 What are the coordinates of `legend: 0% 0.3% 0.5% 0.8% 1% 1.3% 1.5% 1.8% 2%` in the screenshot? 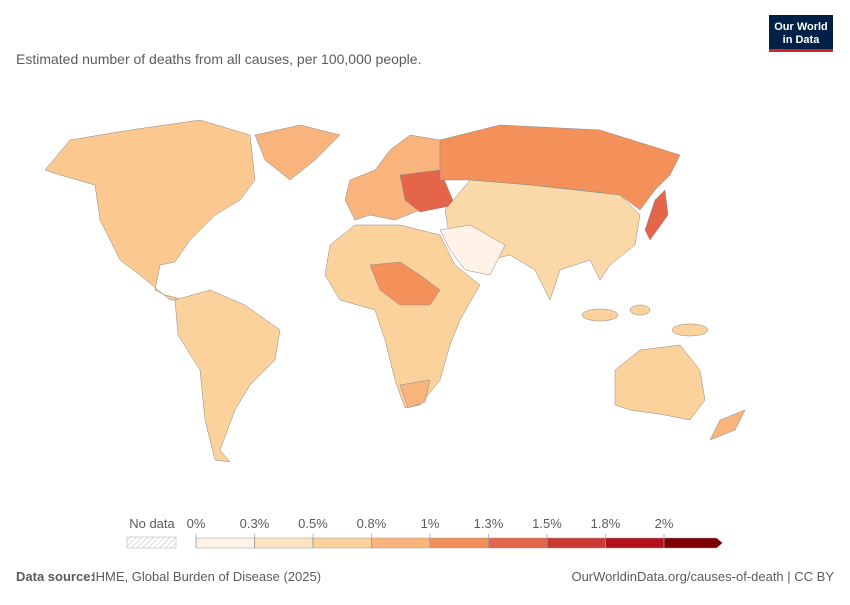 It's located at (455, 532).